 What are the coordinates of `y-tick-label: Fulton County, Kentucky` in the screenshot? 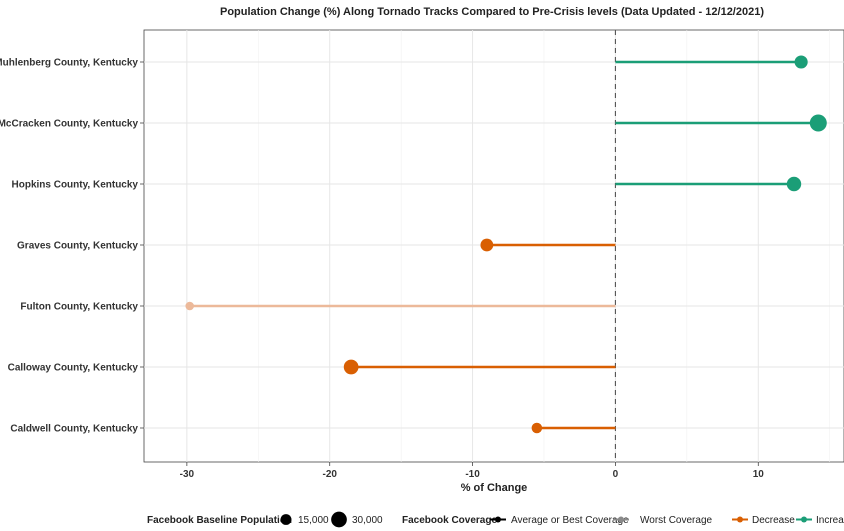 It's located at (79, 307).